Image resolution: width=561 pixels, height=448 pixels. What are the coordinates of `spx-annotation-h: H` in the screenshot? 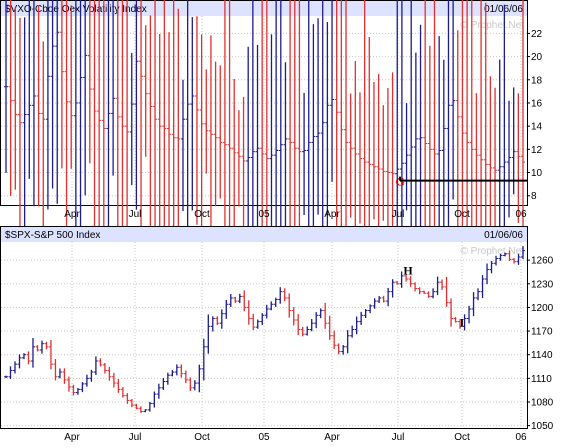 It's located at (408, 270).